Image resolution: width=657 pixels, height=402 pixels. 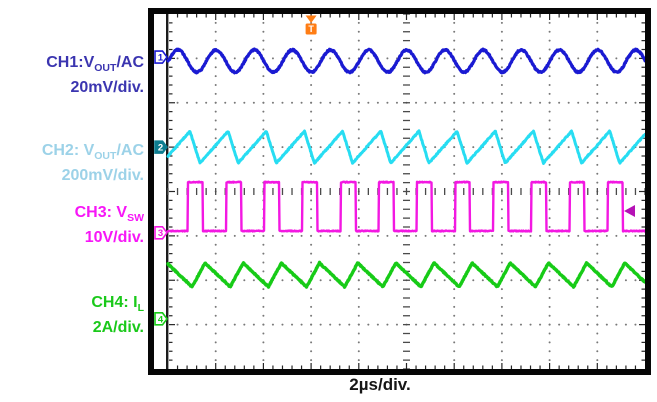 What do you see at coordinates (109, 214) in the screenshot?
I see `ch3-name-label: CH3: VSW` at bounding box center [109, 214].